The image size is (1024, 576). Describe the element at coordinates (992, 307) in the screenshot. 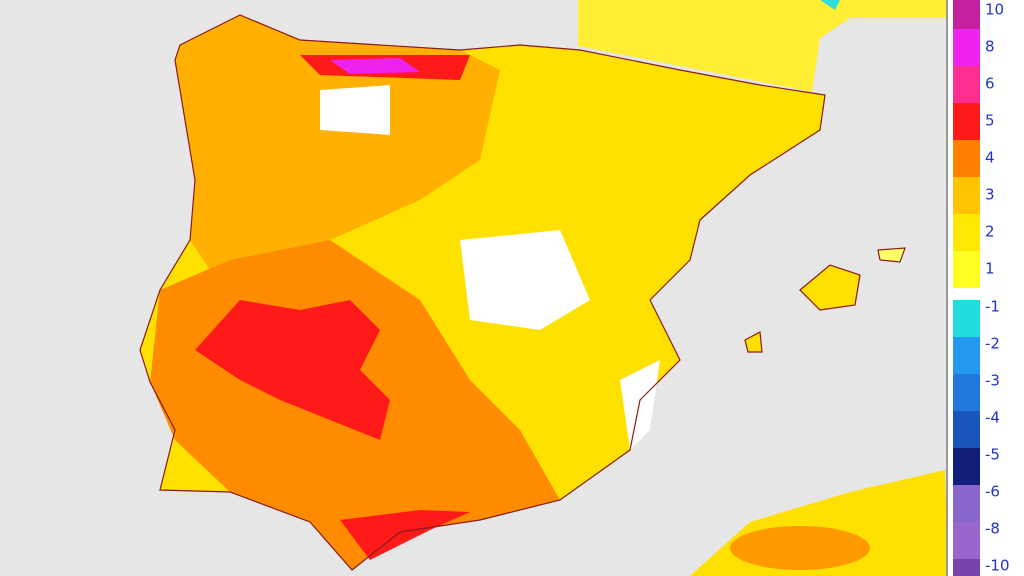

I see `legend-label: -1` at that location.